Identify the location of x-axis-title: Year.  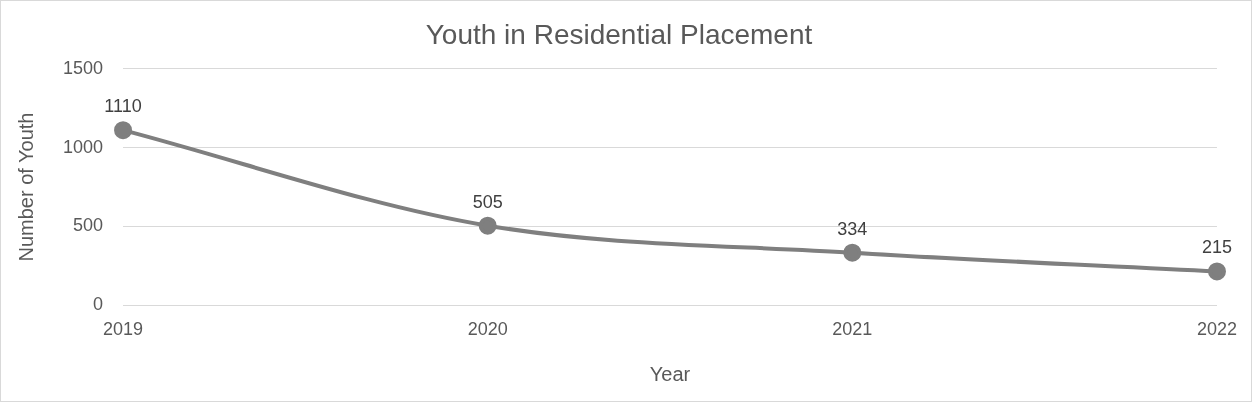
(670, 373).